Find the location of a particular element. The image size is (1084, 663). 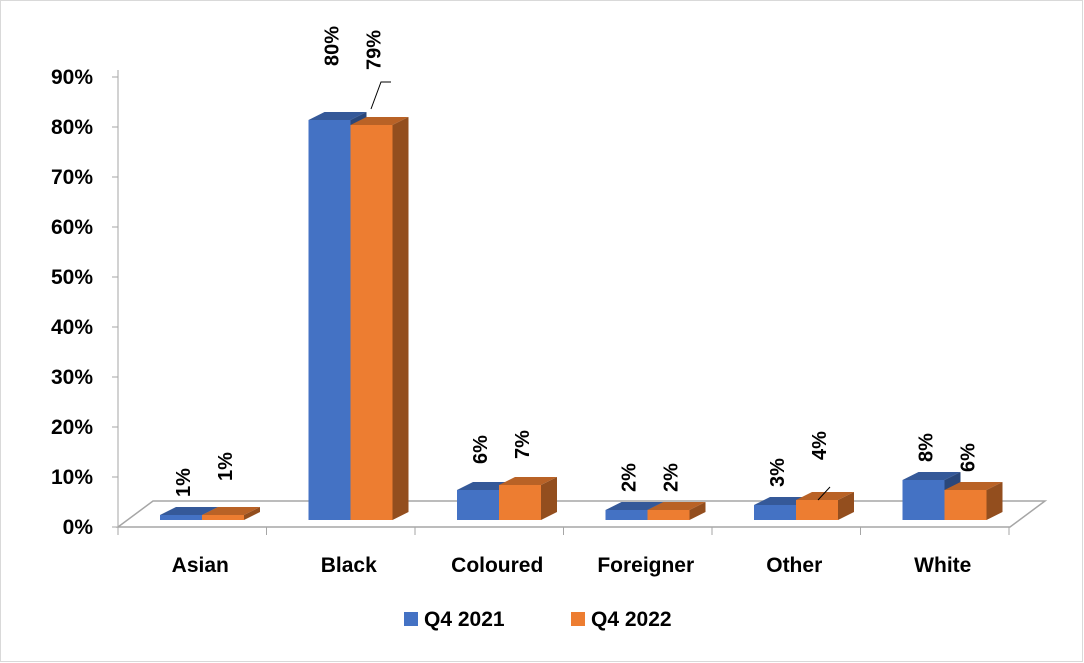

data-label: 3% is located at coordinates (778, 472).